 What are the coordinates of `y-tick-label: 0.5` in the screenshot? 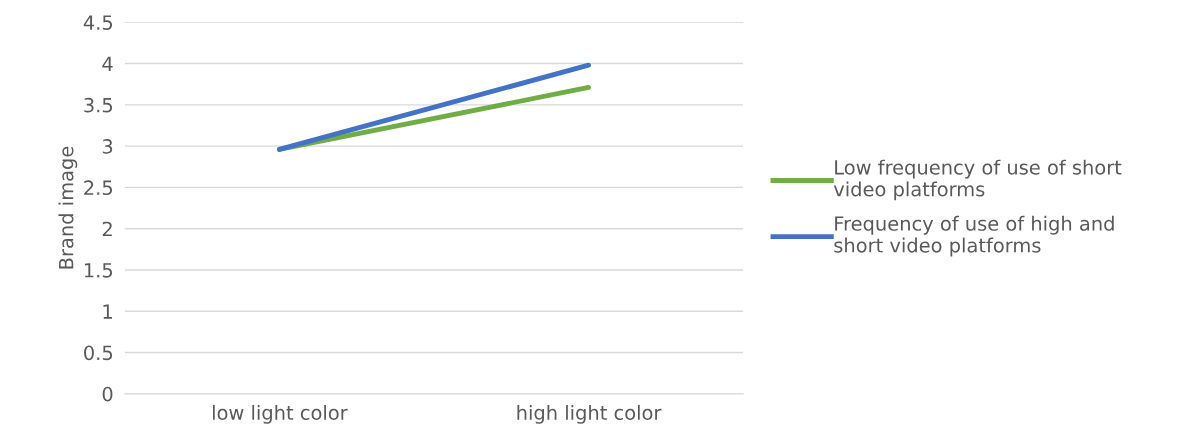 It's located at (98, 353).